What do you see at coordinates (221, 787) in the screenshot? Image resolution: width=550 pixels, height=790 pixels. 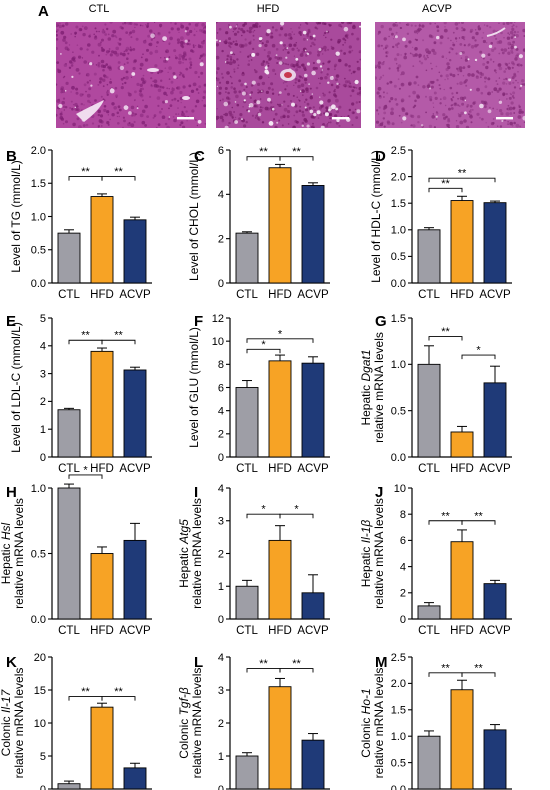 I see `y-tick-label: 0` at bounding box center [221, 787].